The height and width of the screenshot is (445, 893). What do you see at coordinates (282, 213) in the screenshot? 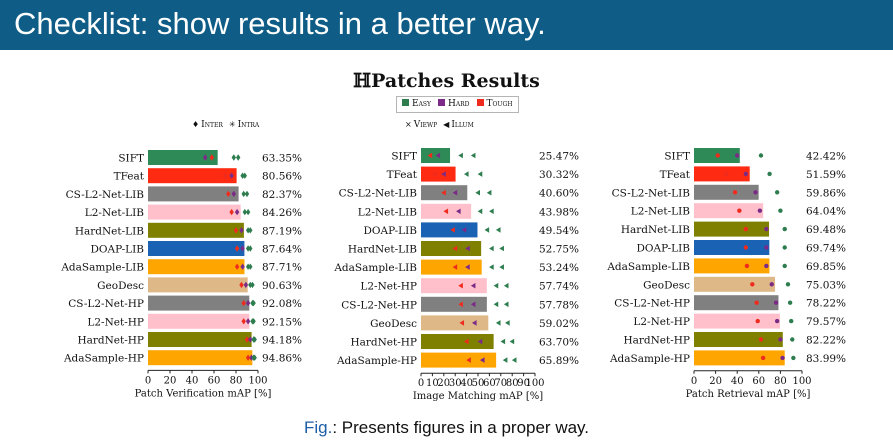
I see `value-label: 84.26%` at bounding box center [282, 213].